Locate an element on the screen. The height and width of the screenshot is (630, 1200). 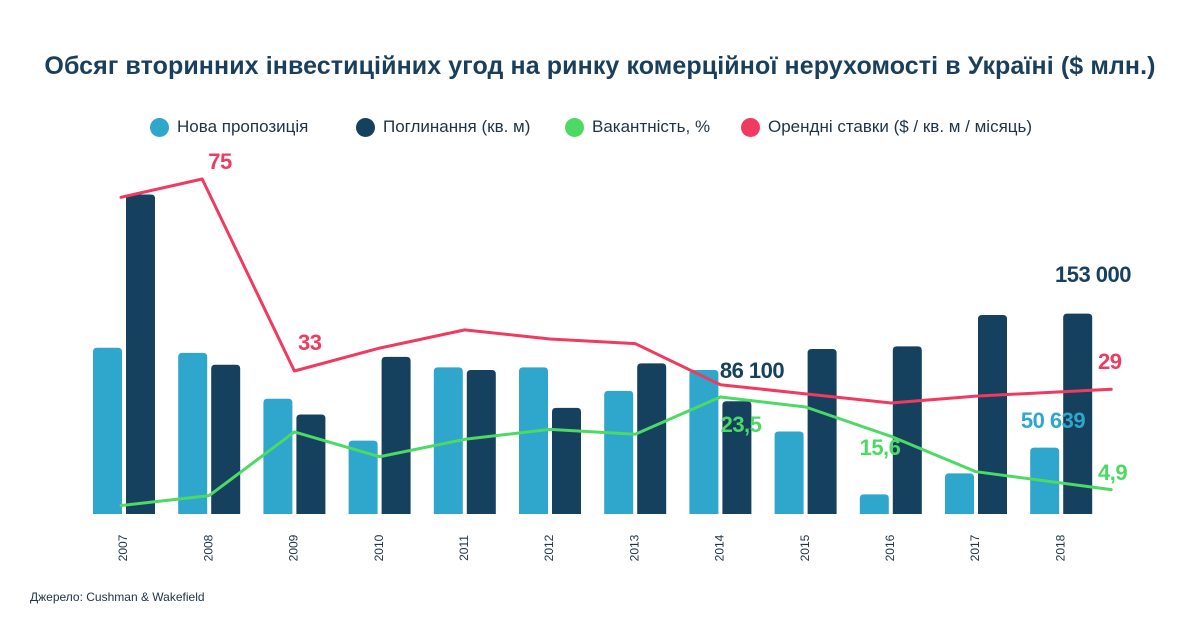
line-vacancy is located at coordinates (616, 451).